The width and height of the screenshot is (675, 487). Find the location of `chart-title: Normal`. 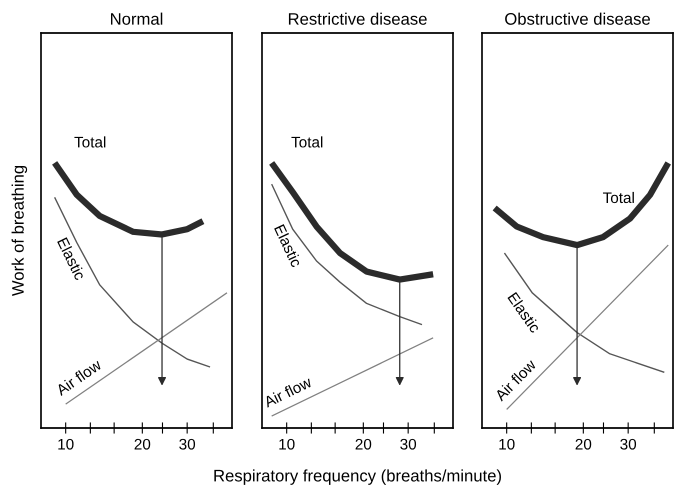

chart-title: Normal is located at coordinates (136, 18).